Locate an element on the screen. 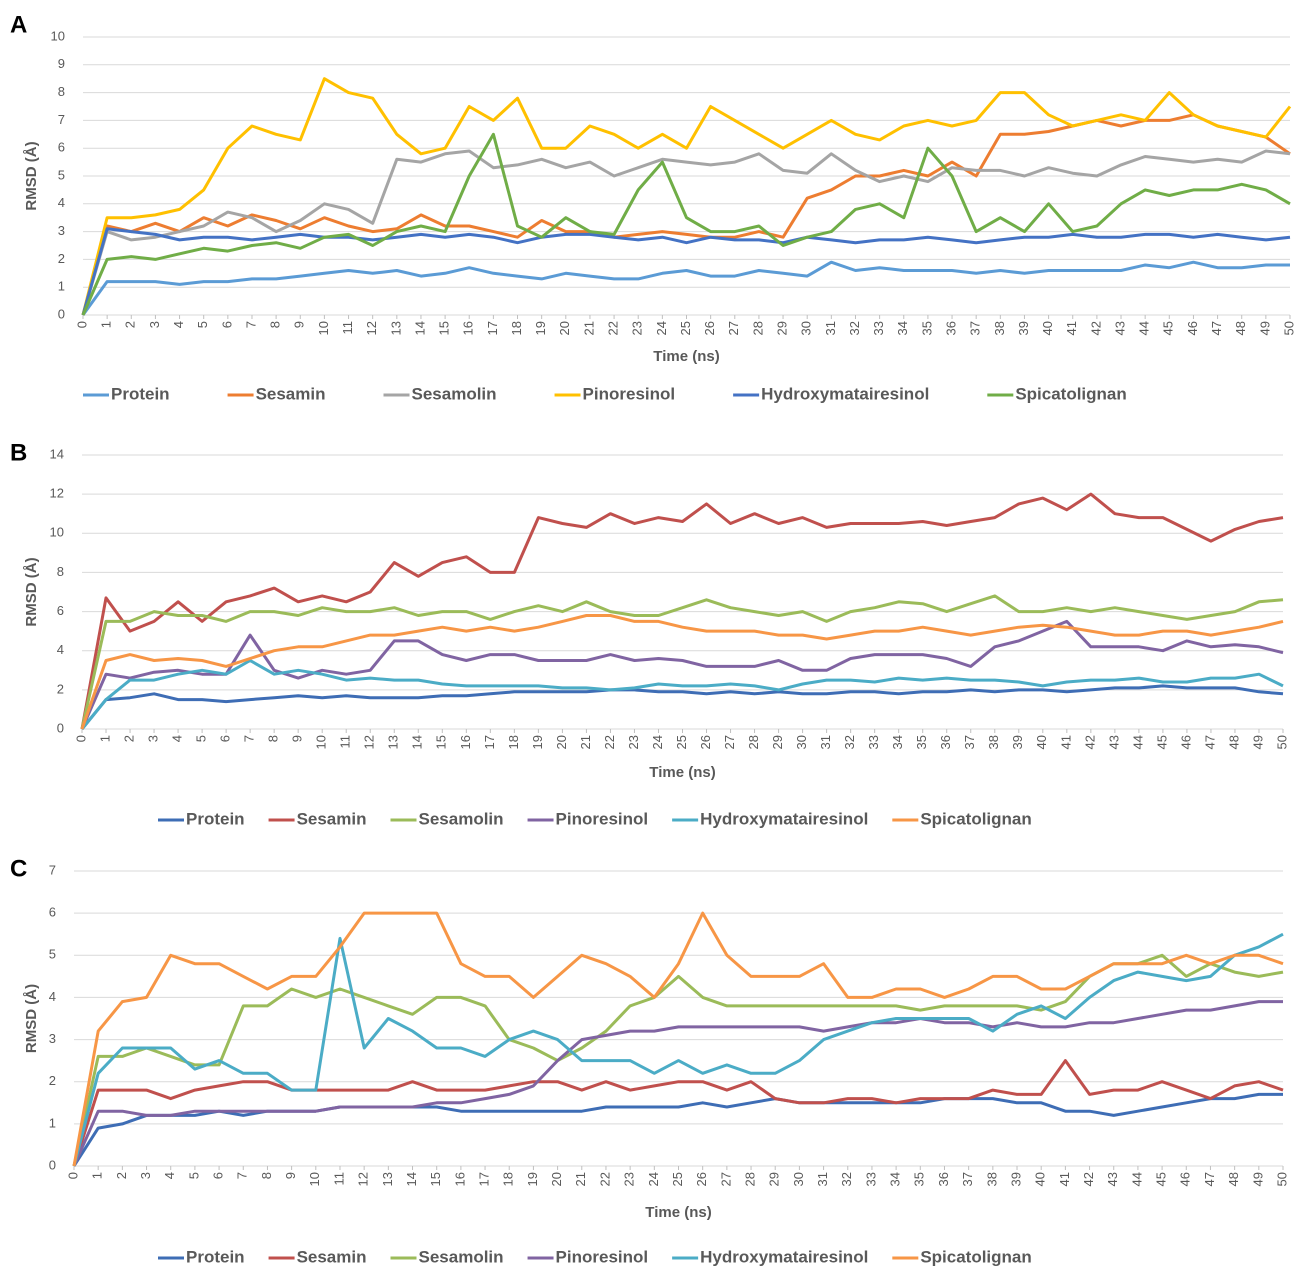 This screenshot has width=1297, height=1271. x-tick-label: 49 is located at coordinates (1257, 1179).